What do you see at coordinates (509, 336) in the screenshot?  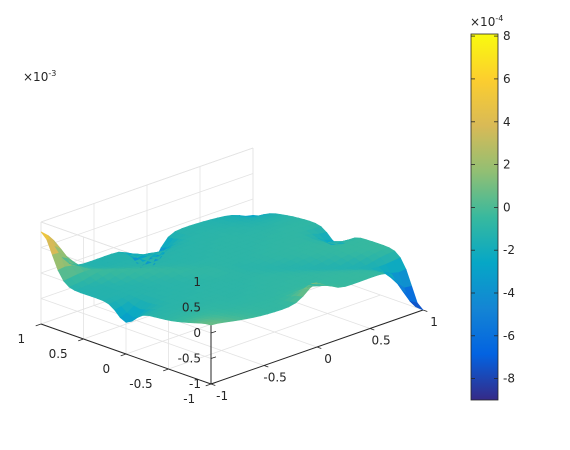 I see `colorbar-tick-label: -6` at bounding box center [509, 336].